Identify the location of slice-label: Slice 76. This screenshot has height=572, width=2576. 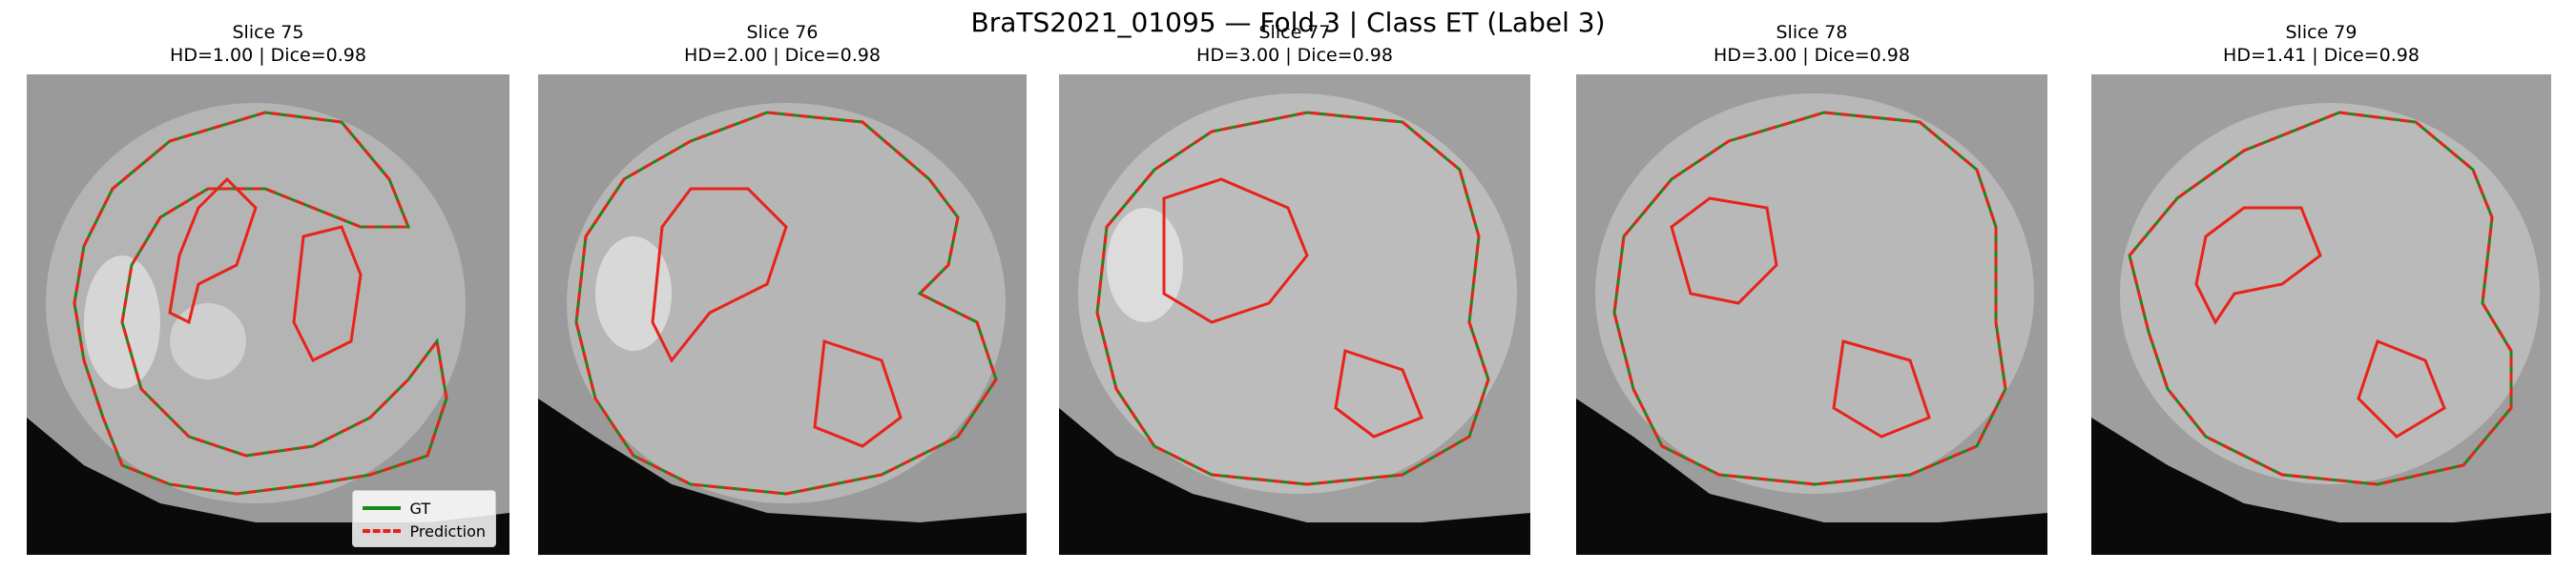
(782, 33).